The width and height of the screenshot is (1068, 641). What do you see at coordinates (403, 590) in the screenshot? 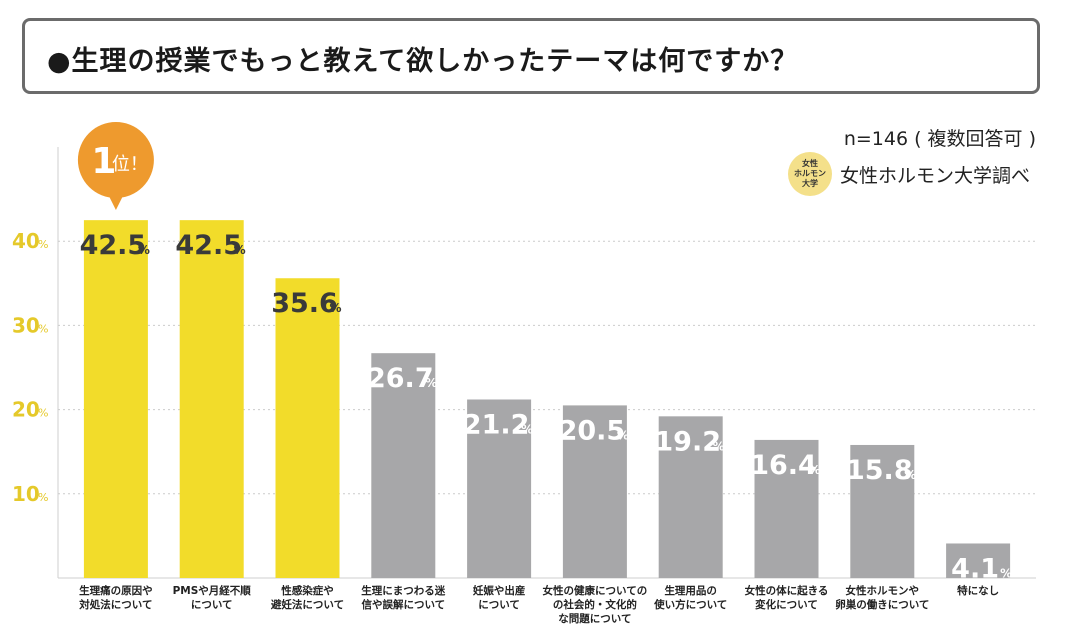
I see `category-label: 生理にまつわる迷` at bounding box center [403, 590].